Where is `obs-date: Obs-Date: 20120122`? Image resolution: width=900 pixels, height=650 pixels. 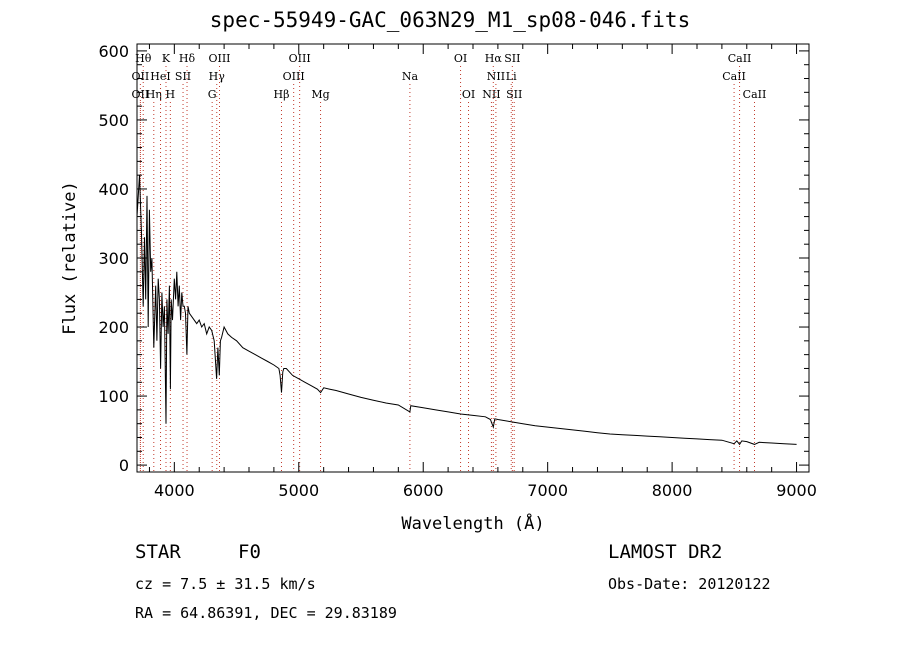
obs-date: Obs-Date: 20120122 is located at coordinates (689, 584).